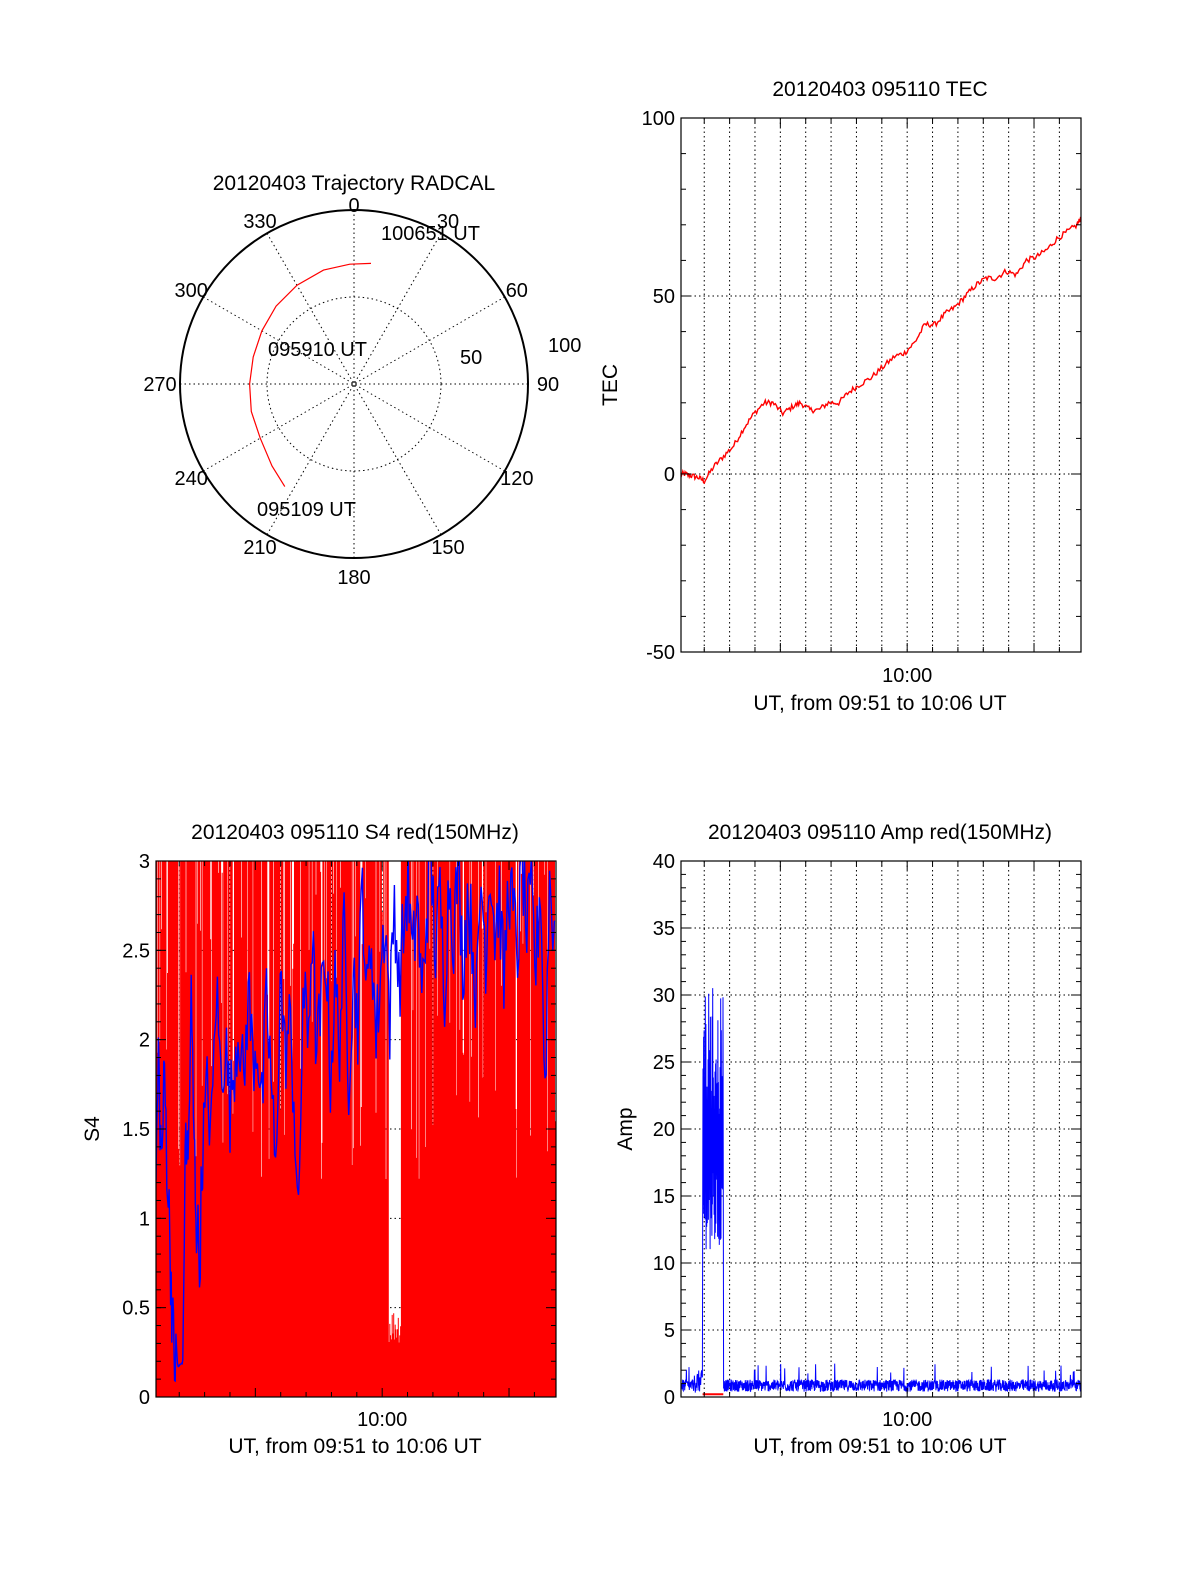  What do you see at coordinates (317, 350) in the screenshot?
I see `trajectory-mid-label: 095910 UT` at bounding box center [317, 350].